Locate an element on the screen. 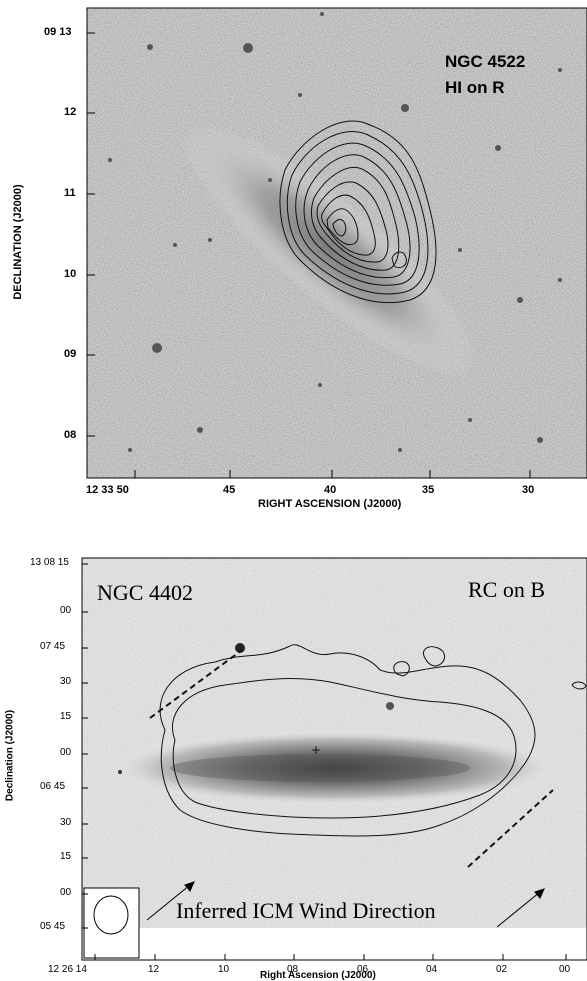 The height and width of the screenshot is (981, 587). bottom-ytick-7: 30 is located at coordinates (66, 822).